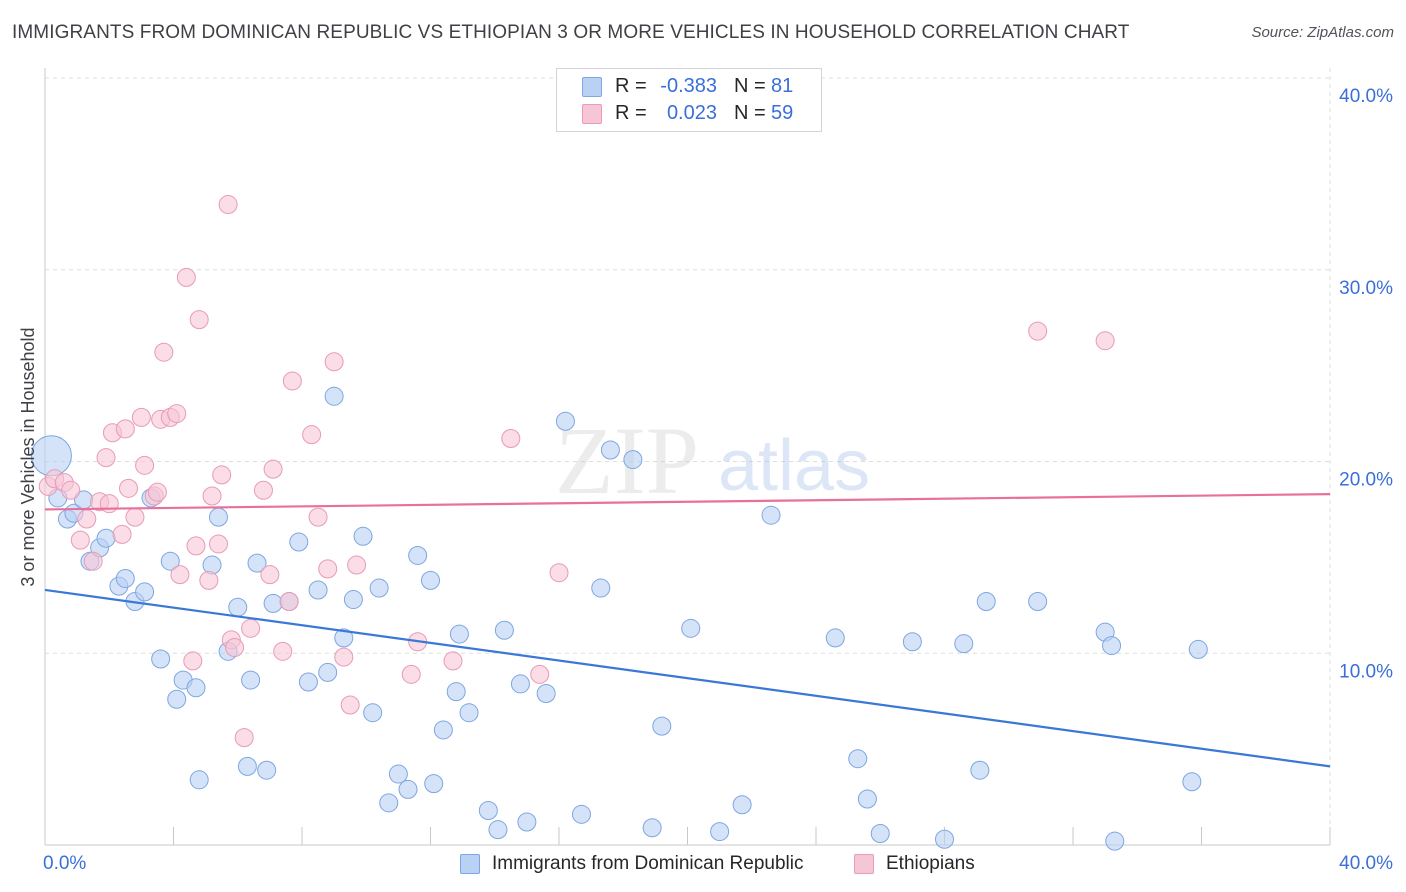  I want to click on legend-row-ethiopian: R = 0.023 N = 59, so click(689, 113).